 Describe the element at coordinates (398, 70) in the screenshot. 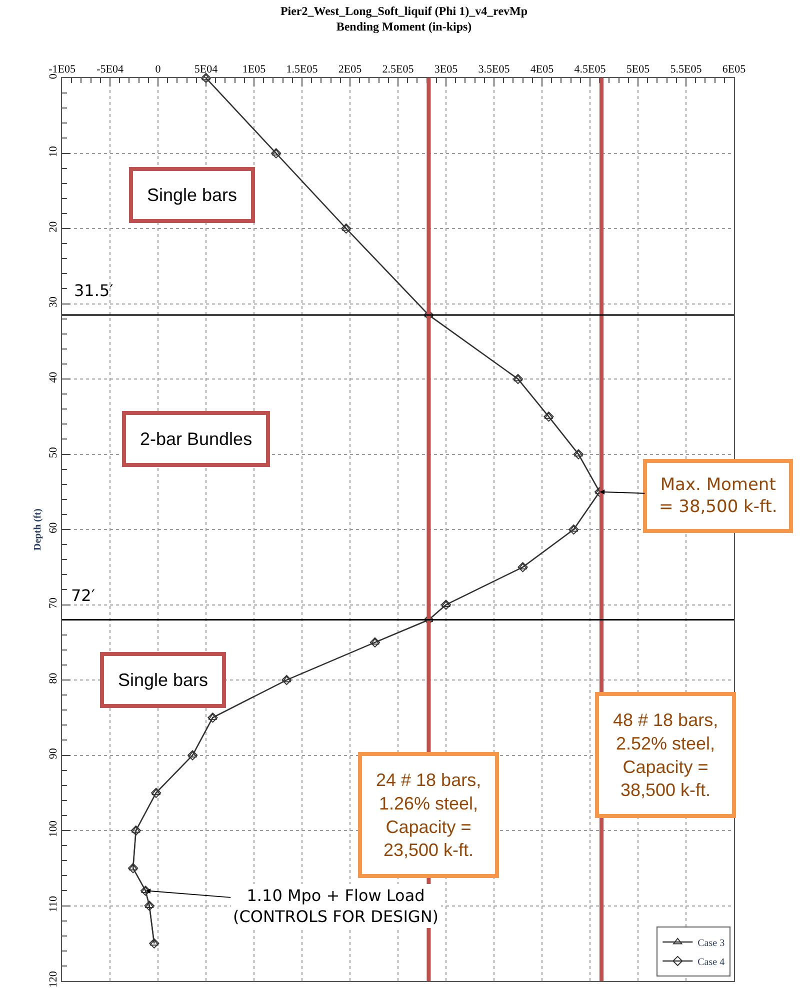

I see `x-tick-label: 2.5E05` at that location.